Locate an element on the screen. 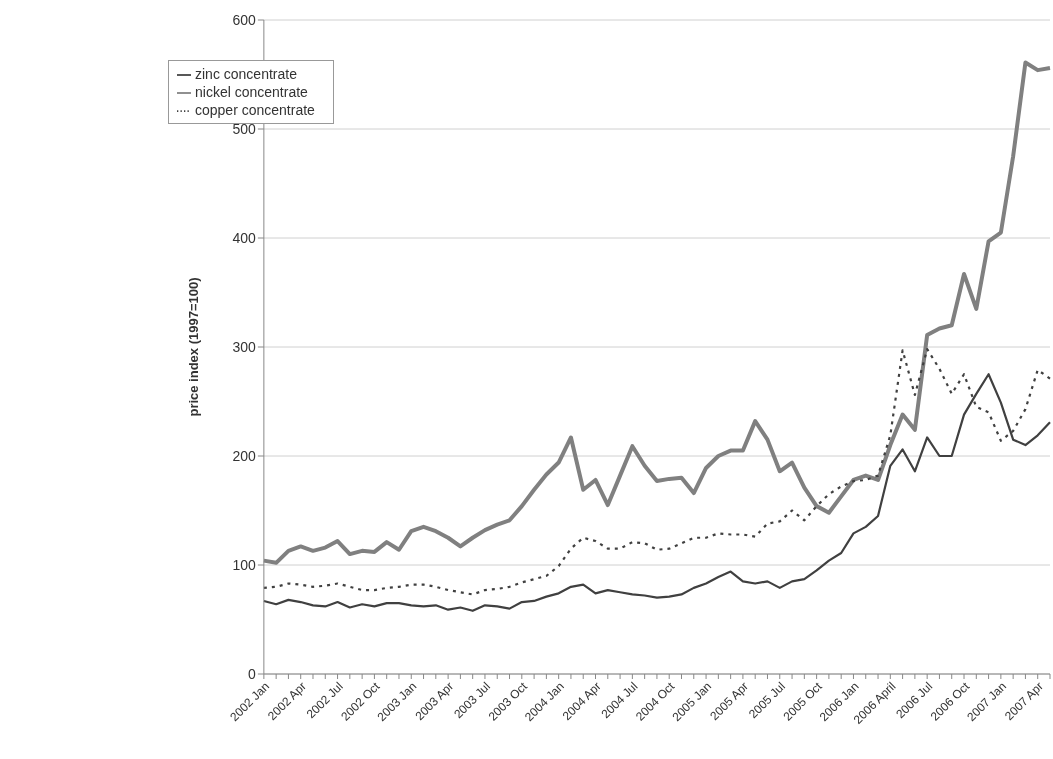 This screenshot has height=759, width=1053. legend-label: copper concentrate is located at coordinates (255, 110).